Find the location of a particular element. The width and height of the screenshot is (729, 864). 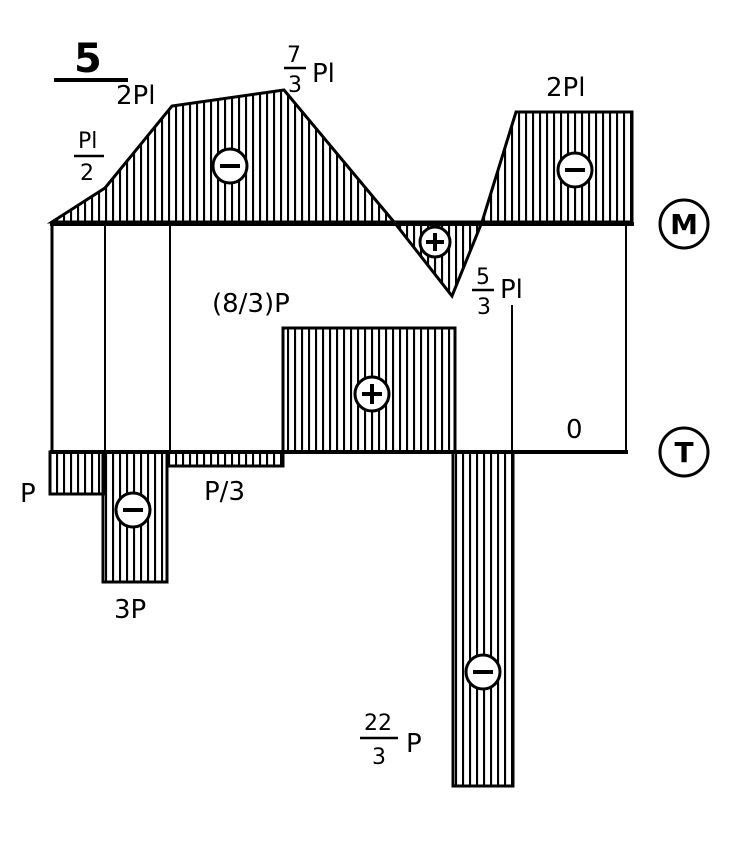

shear-axis-label-text: T is located at coordinates (683, 452).